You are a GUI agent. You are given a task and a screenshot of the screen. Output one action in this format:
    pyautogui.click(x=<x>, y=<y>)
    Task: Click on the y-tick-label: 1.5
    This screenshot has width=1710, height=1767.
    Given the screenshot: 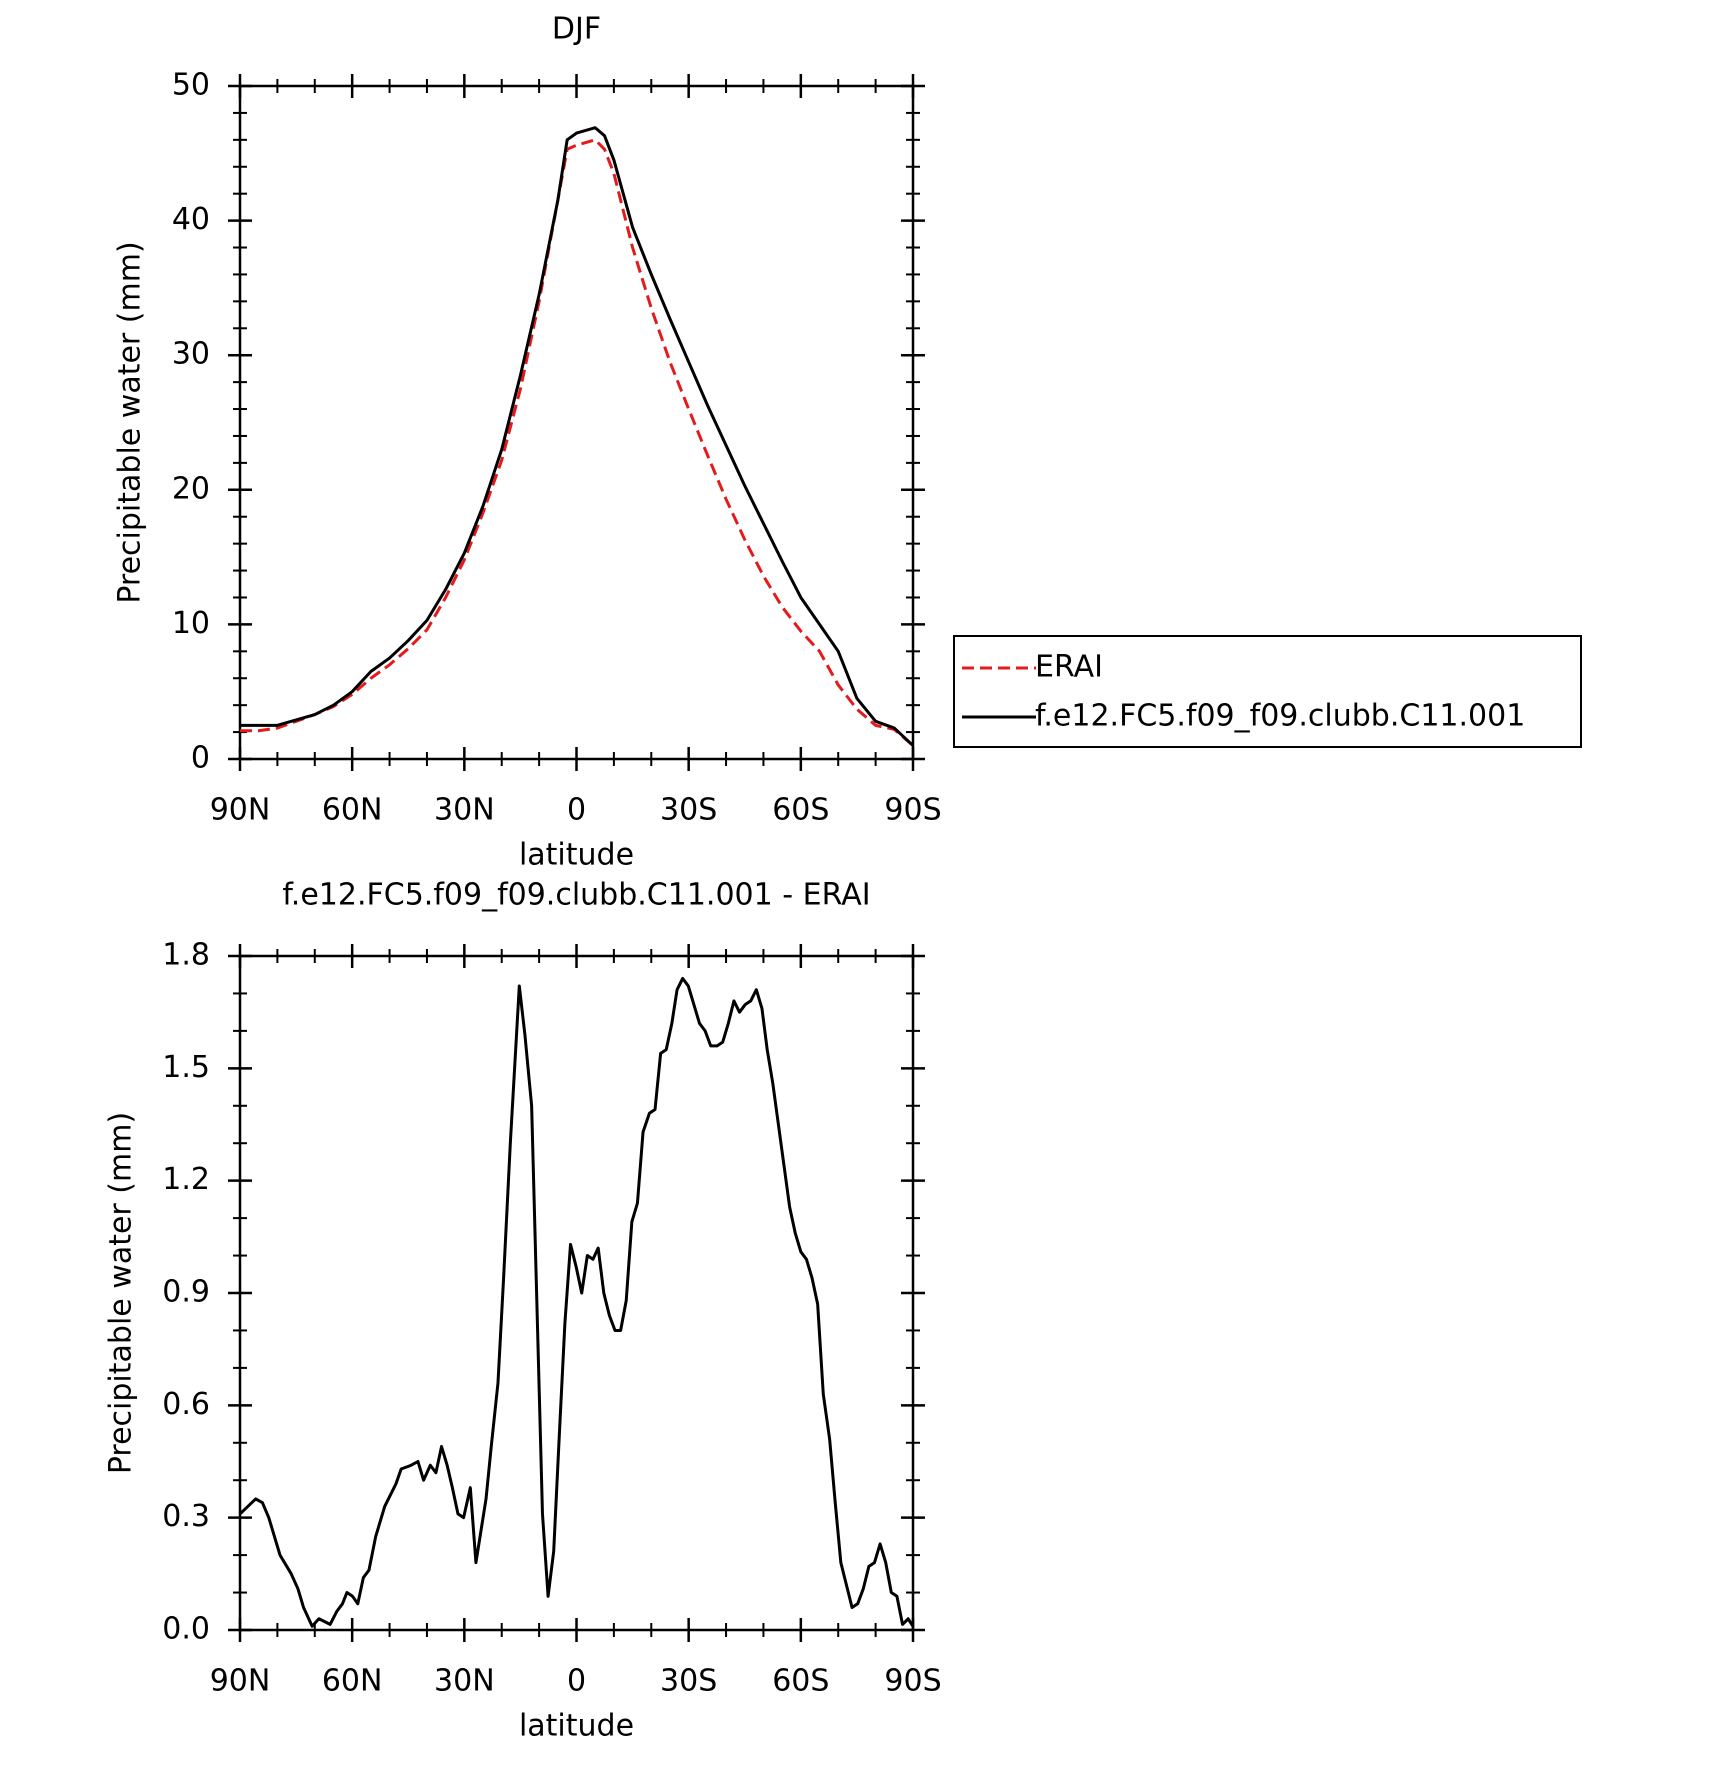 What is the action you would take?
    pyautogui.click(x=186, y=1067)
    